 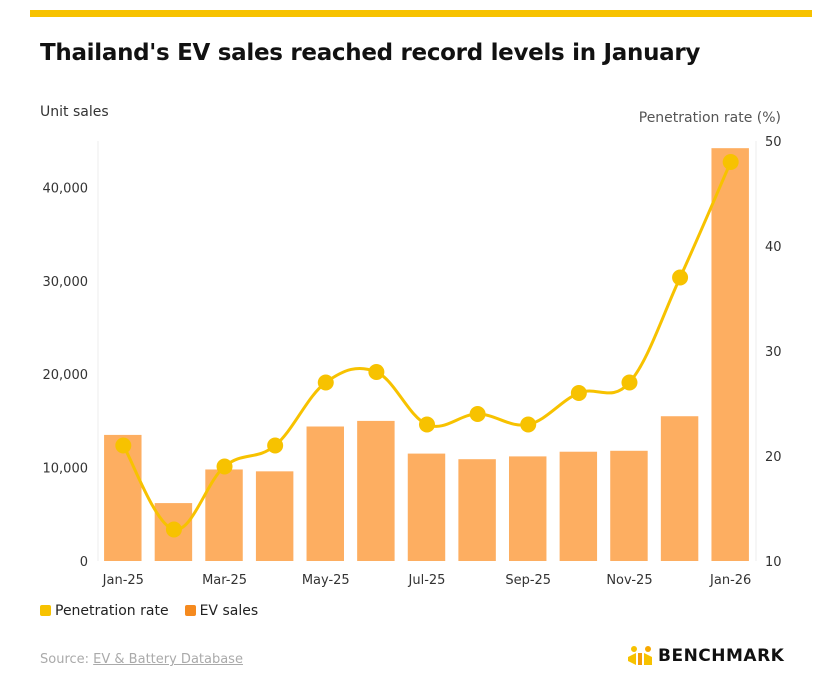 I want to click on accent-bar, so click(x=421, y=13).